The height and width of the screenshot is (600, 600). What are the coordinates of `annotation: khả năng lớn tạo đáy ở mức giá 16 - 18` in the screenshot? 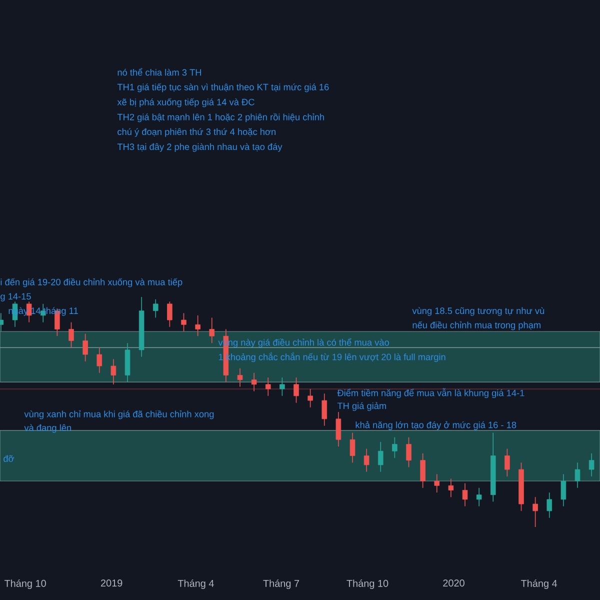 It's located at (436, 425).